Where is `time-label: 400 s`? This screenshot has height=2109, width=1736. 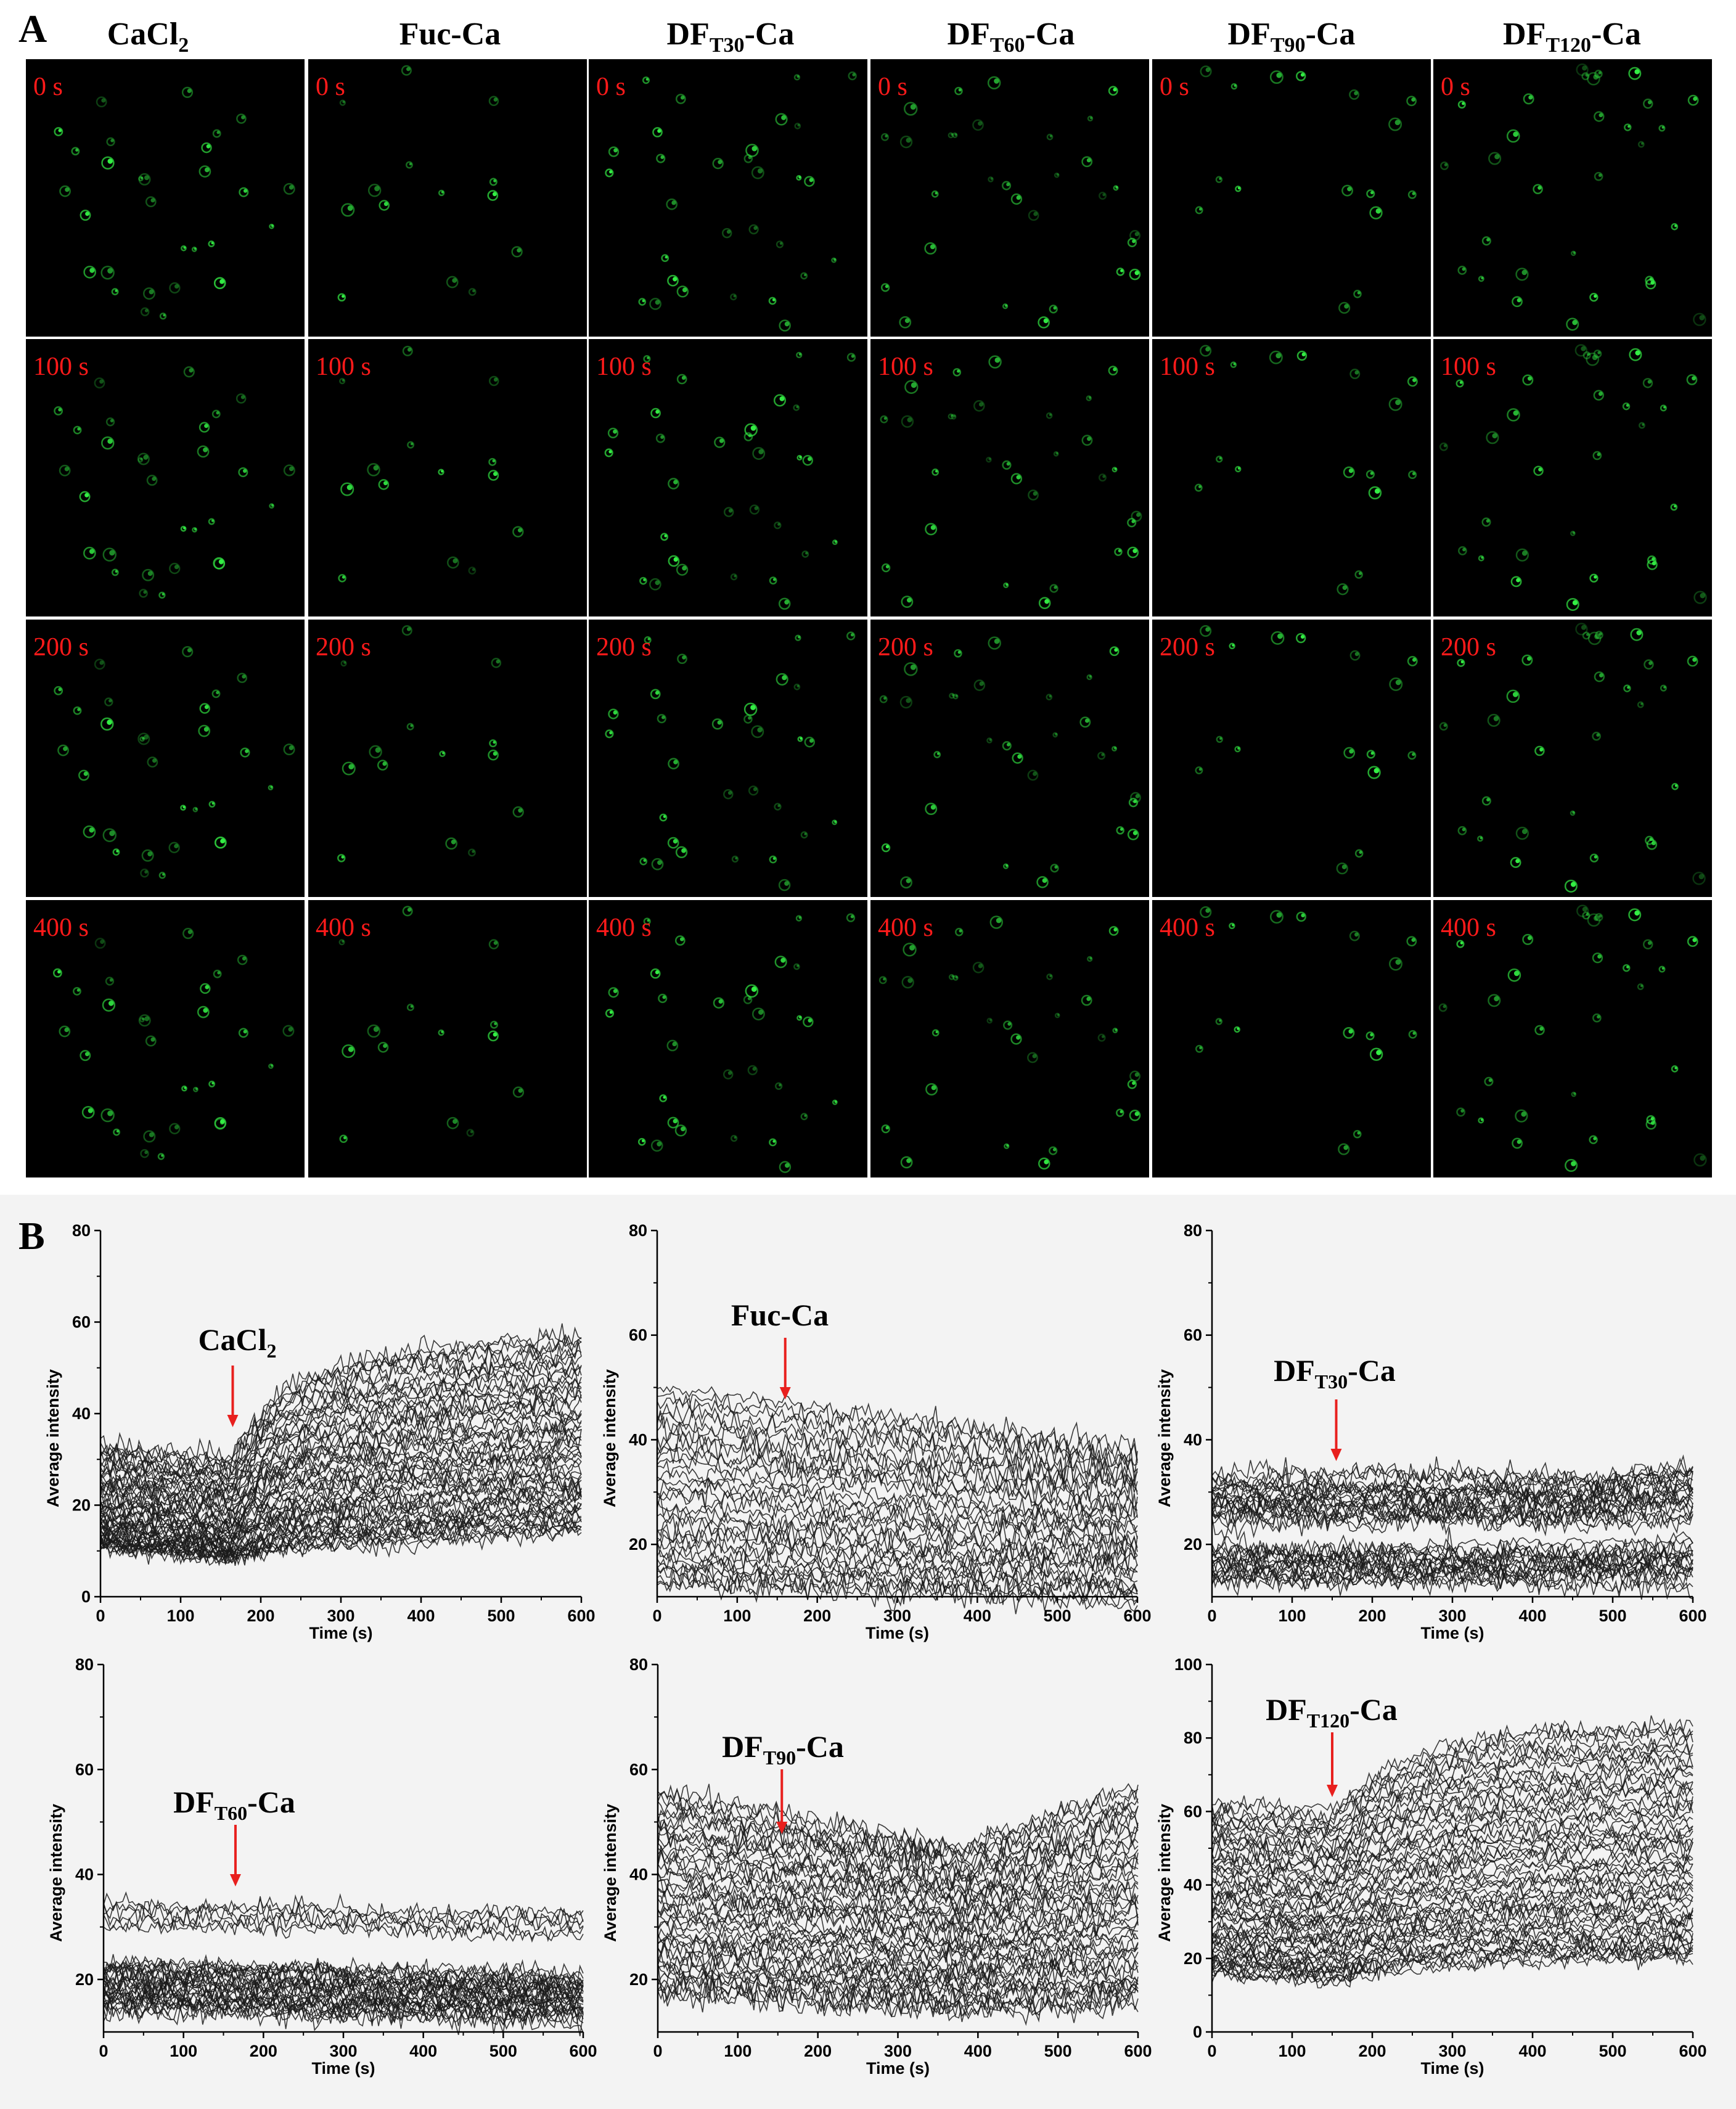
time-label: 400 s is located at coordinates (624, 928).